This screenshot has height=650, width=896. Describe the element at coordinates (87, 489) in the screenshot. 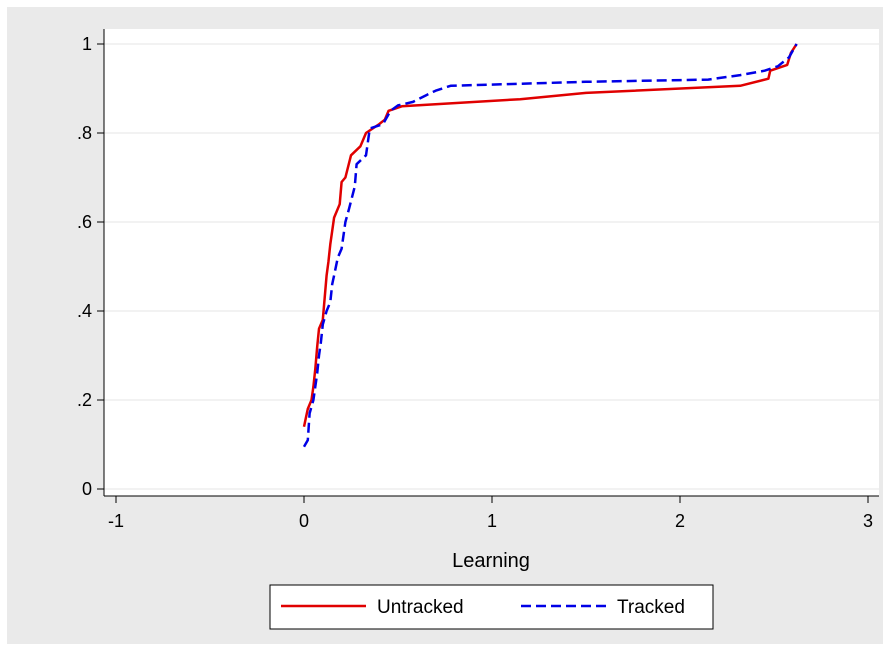

I see `y-tick-label: 0` at that location.